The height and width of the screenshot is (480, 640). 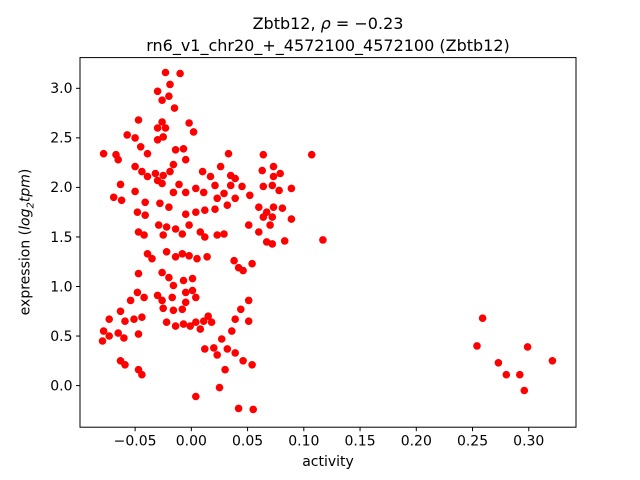 I want to click on x-tick-label: 0.05, so click(x=247, y=442).